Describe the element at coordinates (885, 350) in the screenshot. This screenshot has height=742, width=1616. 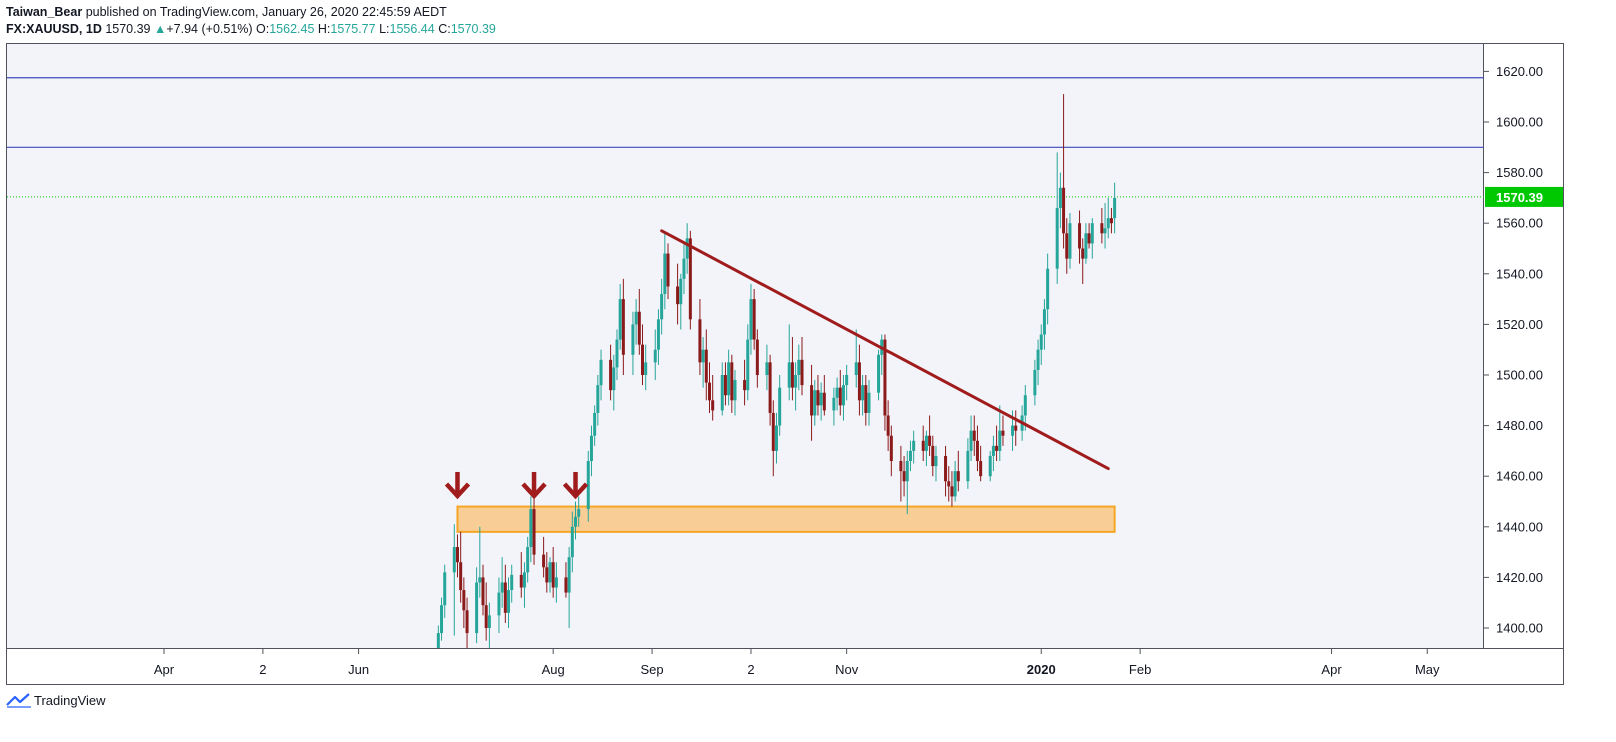
I see `descending-trendline` at that location.